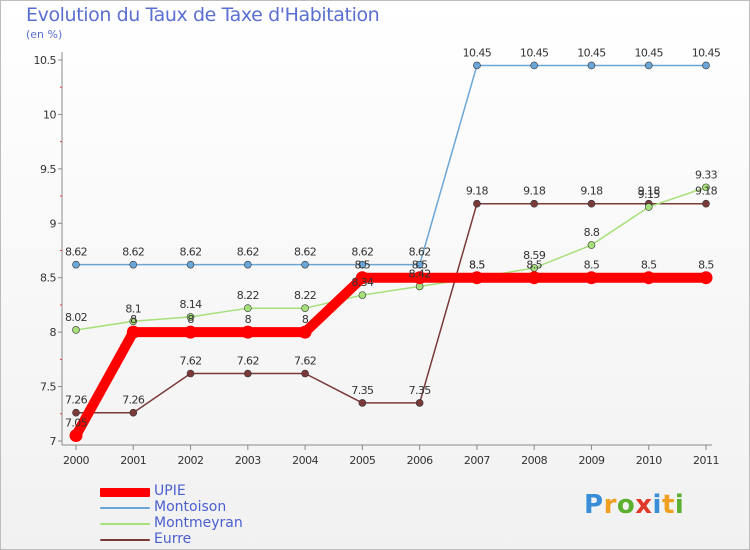 This screenshot has width=750, height=550. What do you see at coordinates (53, 441) in the screenshot?
I see `y-tick-label: 7` at bounding box center [53, 441].